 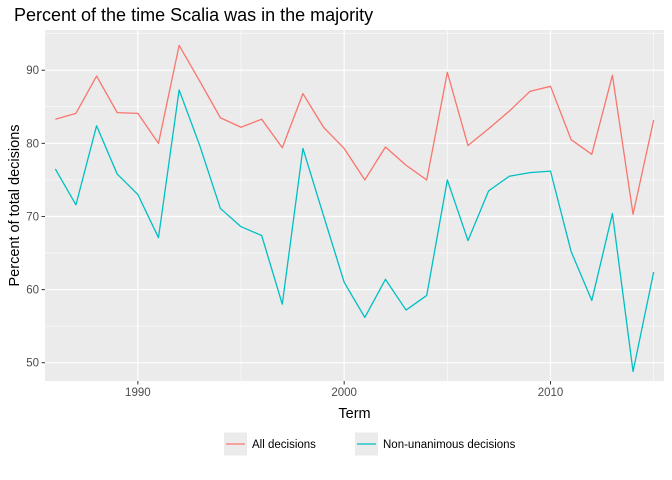 I want to click on x-tick-label: 2010, so click(x=551, y=393).